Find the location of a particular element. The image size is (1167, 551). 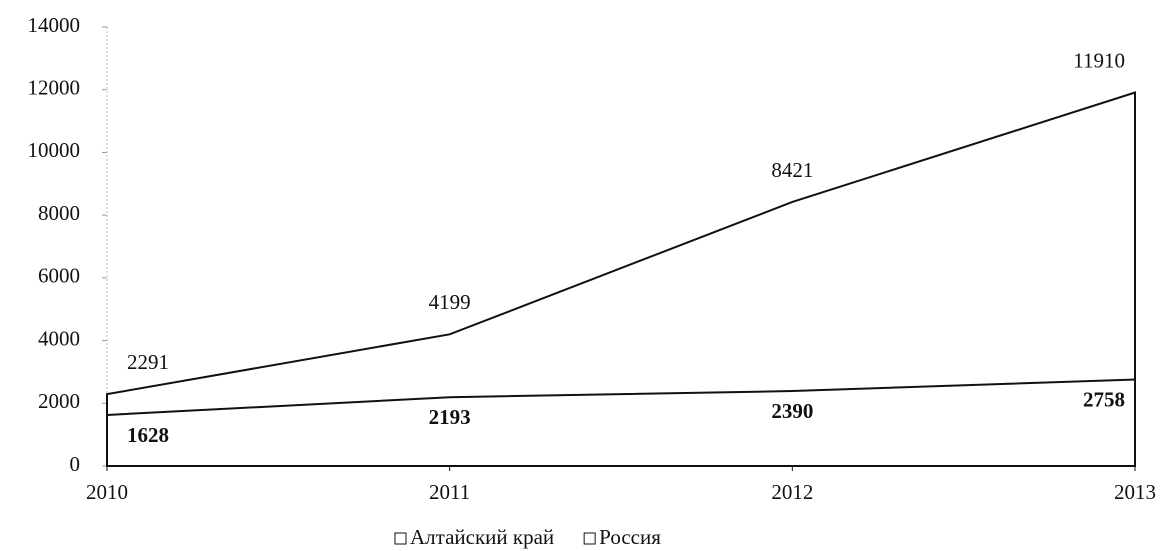

data-label: 2390 is located at coordinates (792, 411).